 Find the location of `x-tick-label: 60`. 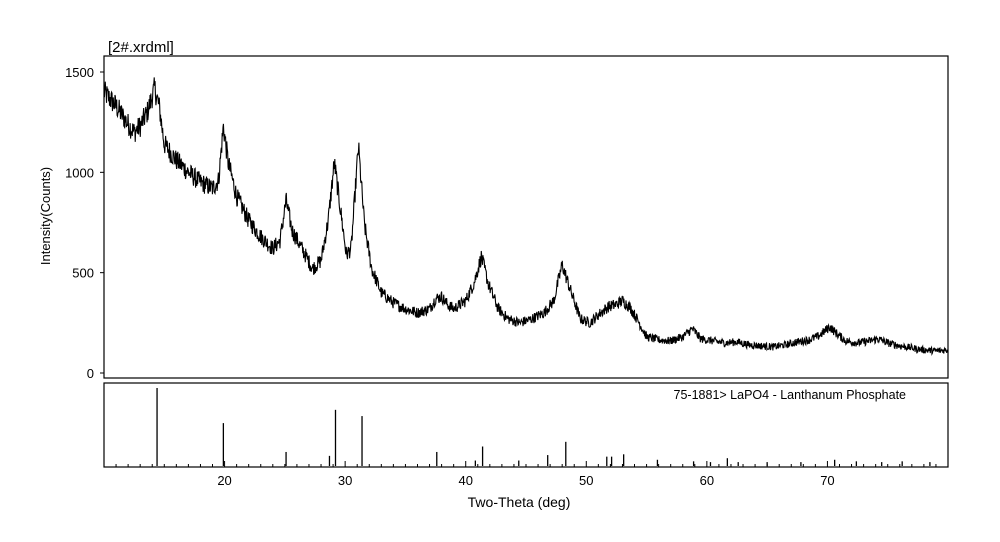

x-tick-label: 60 is located at coordinates (707, 480).